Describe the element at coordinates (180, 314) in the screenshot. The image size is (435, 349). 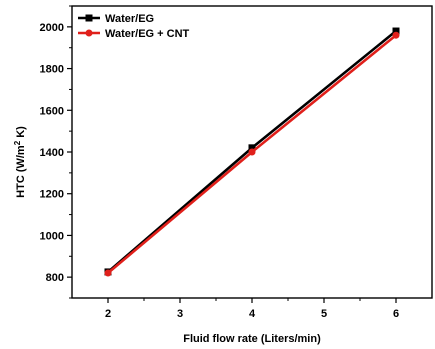
I see `x-tick-label: 3` at that location.